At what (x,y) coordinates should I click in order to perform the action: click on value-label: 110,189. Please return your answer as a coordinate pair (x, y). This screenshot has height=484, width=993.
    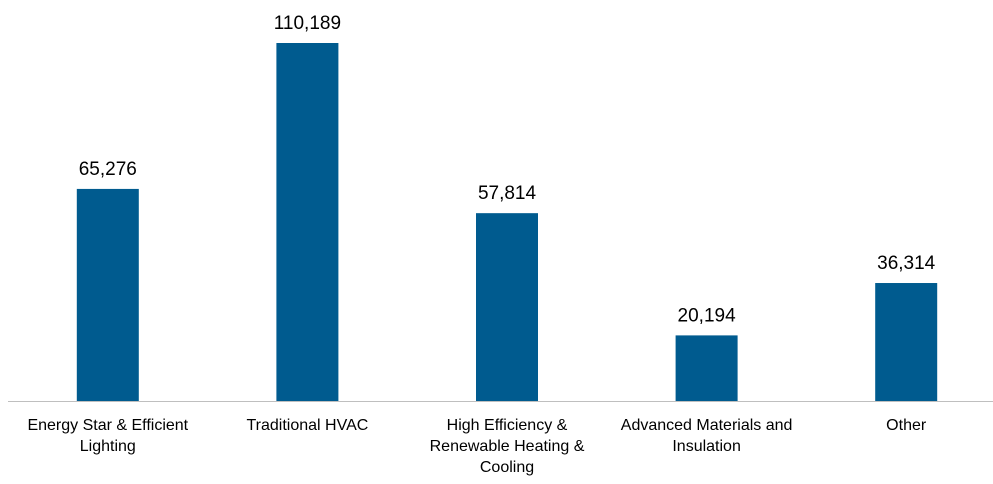
    Looking at the image, I should click on (307, 23).